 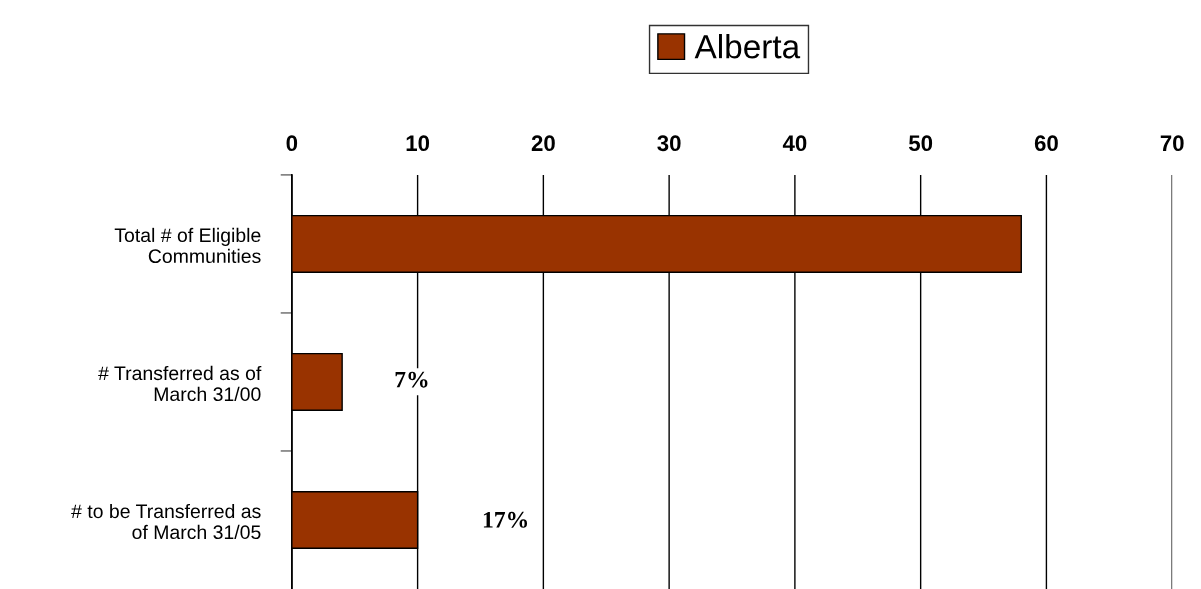 I want to click on x-tick-label: 40, so click(x=794, y=143).